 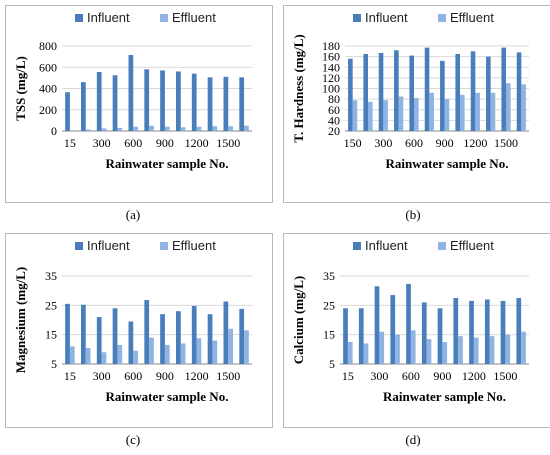 I want to click on panel-c-legend-label-0: Influent, so click(x=108, y=245).